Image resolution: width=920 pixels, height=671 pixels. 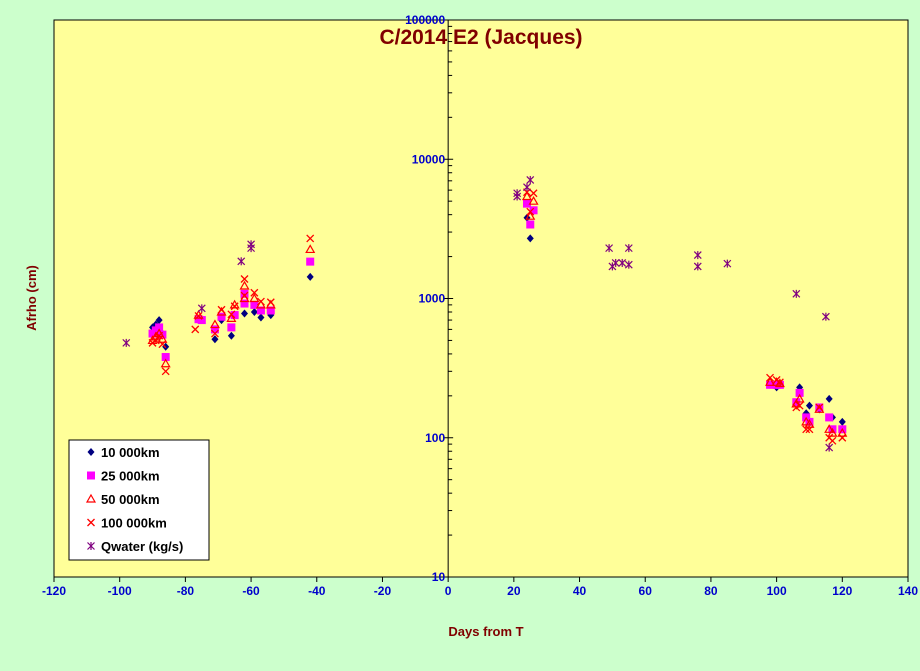 I want to click on legend-box, so click(x=139, y=500).